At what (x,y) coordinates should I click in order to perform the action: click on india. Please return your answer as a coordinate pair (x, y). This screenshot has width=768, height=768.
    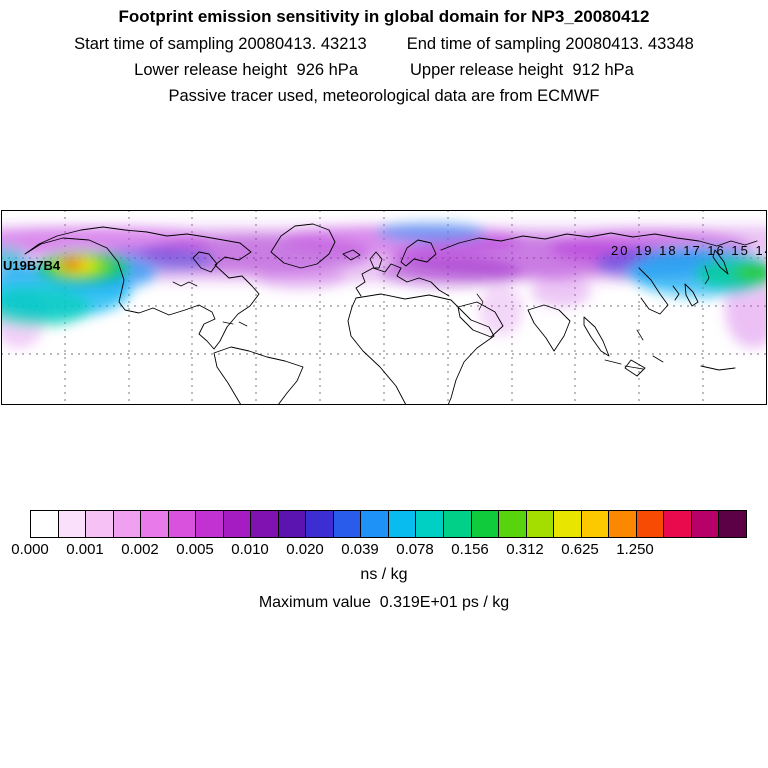
    Looking at the image, I should click on (549, 328).